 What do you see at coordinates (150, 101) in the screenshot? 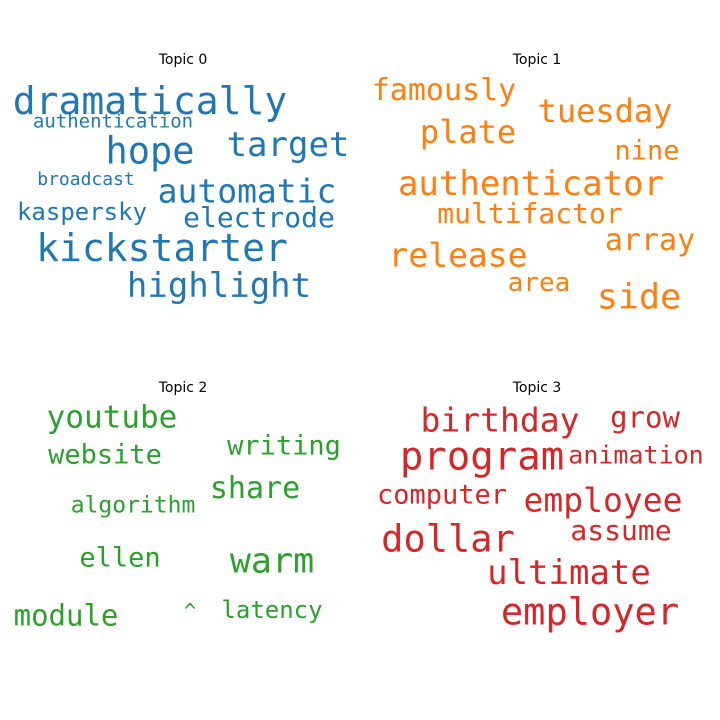
I see `wordcloud-word: dramatically` at bounding box center [150, 101].